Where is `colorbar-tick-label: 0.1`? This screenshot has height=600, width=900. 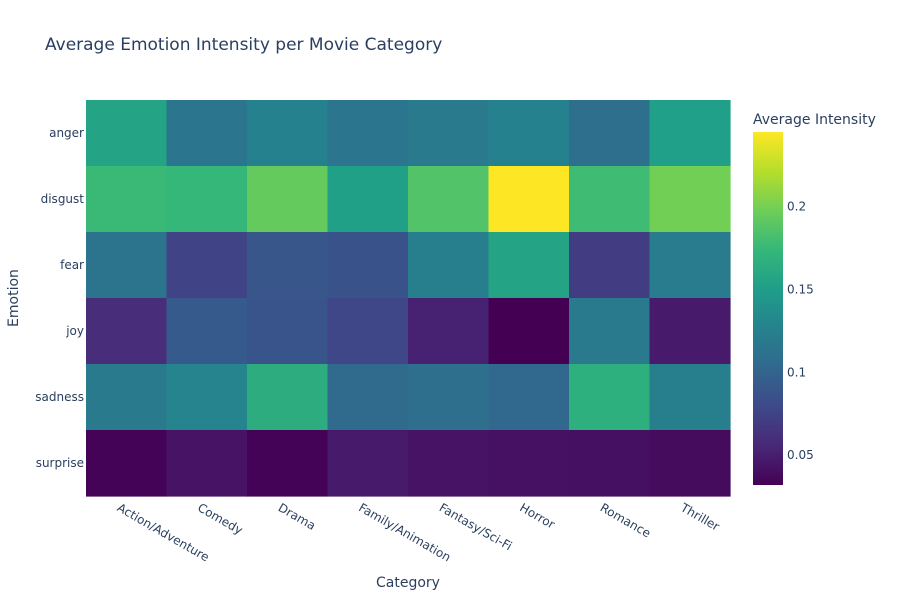
colorbar-tick-label: 0.1 is located at coordinates (796, 372).